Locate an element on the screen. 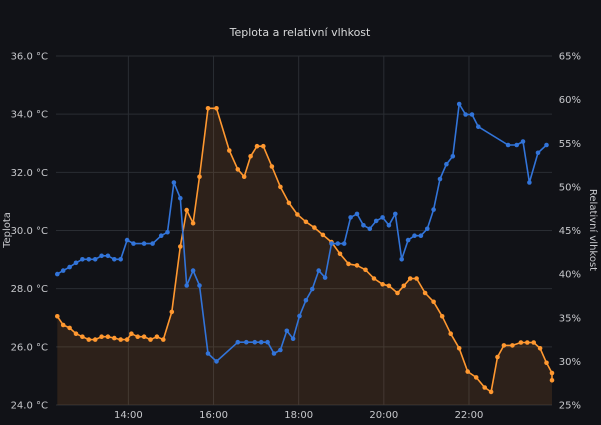 The height and width of the screenshot is (425, 601). x-tick-label: 20:00 is located at coordinates (383, 415).